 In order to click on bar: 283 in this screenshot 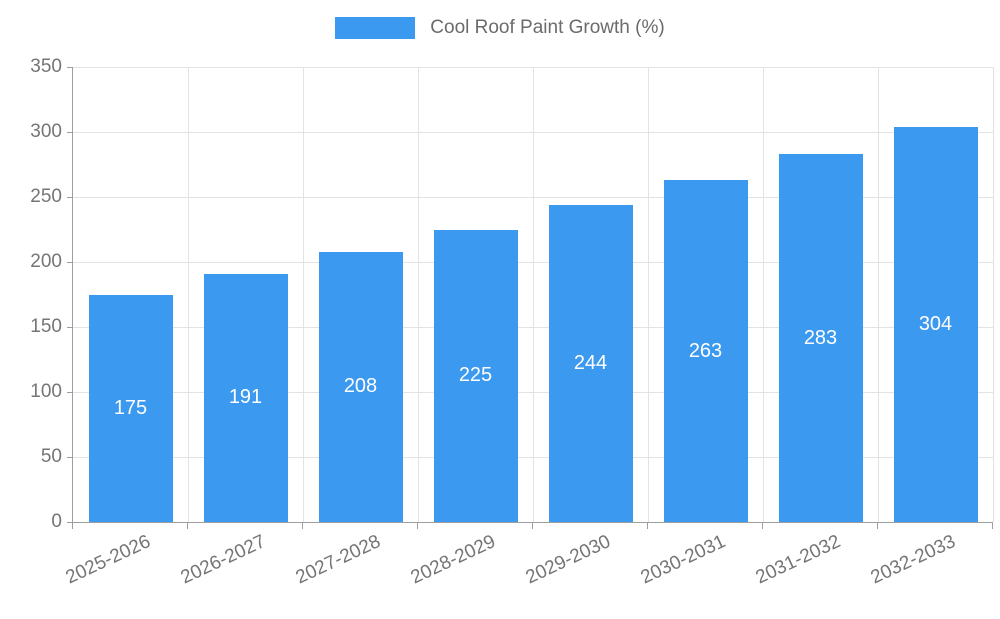, I will do `click(820, 338)`.